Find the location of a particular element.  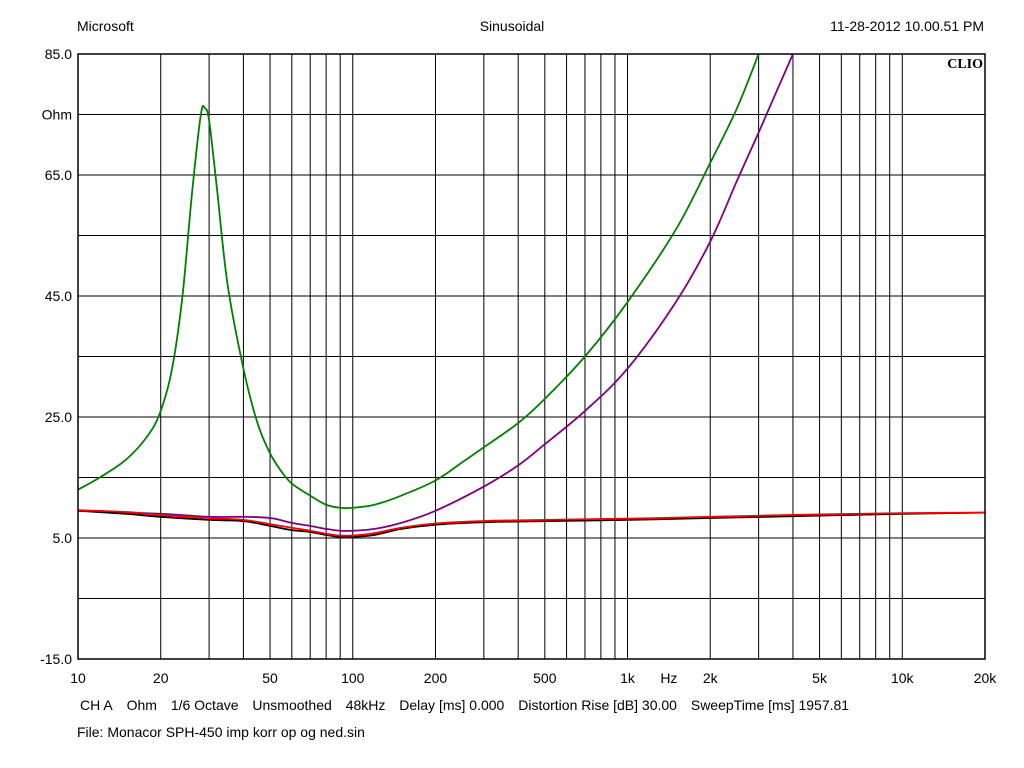

x-tick-label: 2k is located at coordinates (711, 678).